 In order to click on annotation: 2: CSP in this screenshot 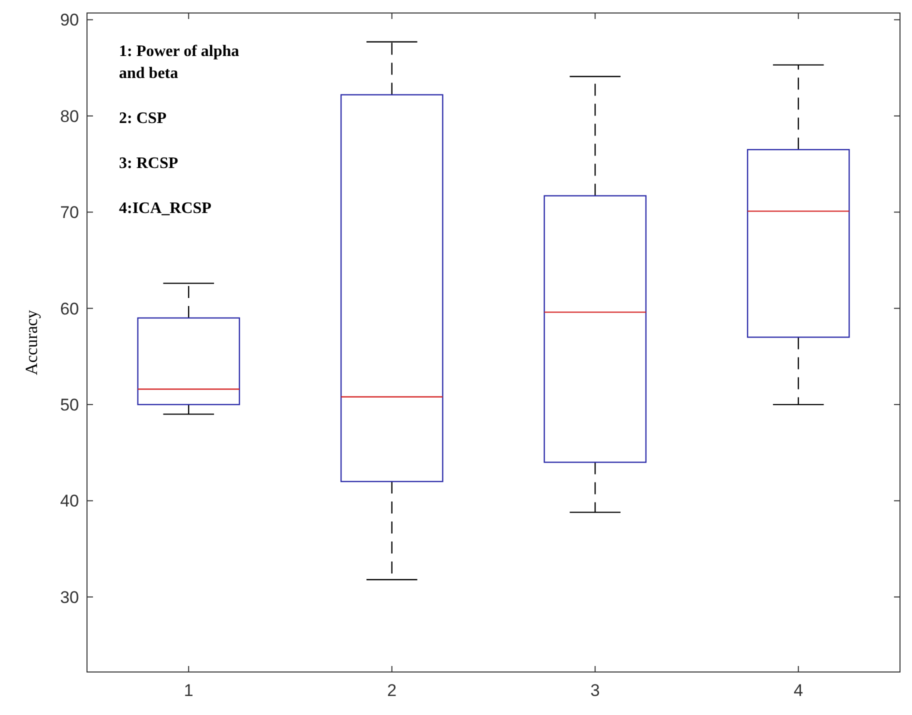, I will do `click(143, 118)`.